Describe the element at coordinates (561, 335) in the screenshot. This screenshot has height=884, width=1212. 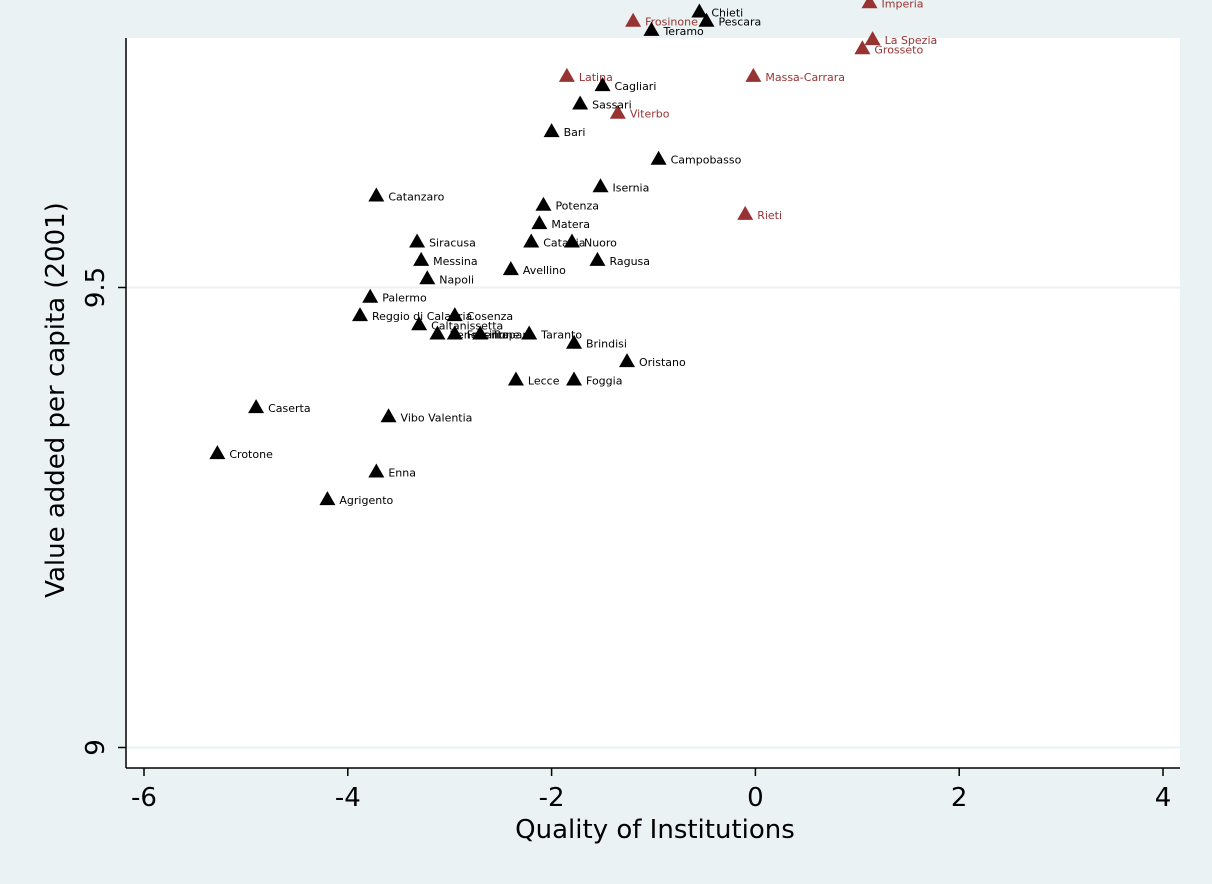
I see `point-label: Taranto` at that location.